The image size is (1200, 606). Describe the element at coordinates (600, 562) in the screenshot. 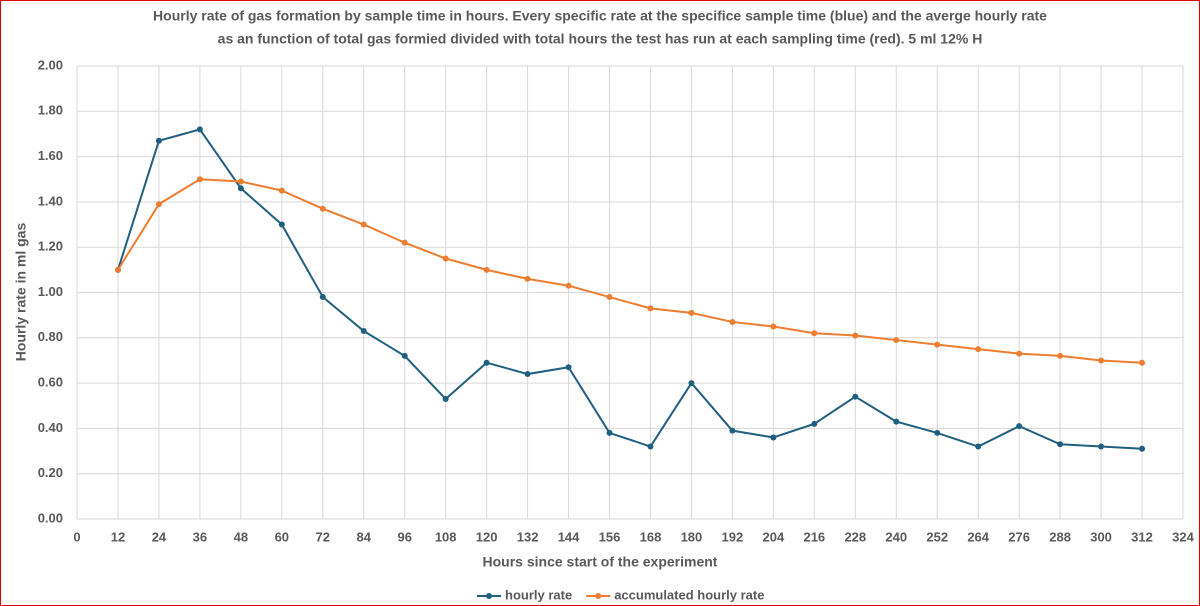

I see `x-axis-title: Hours since start of the experiment` at that location.